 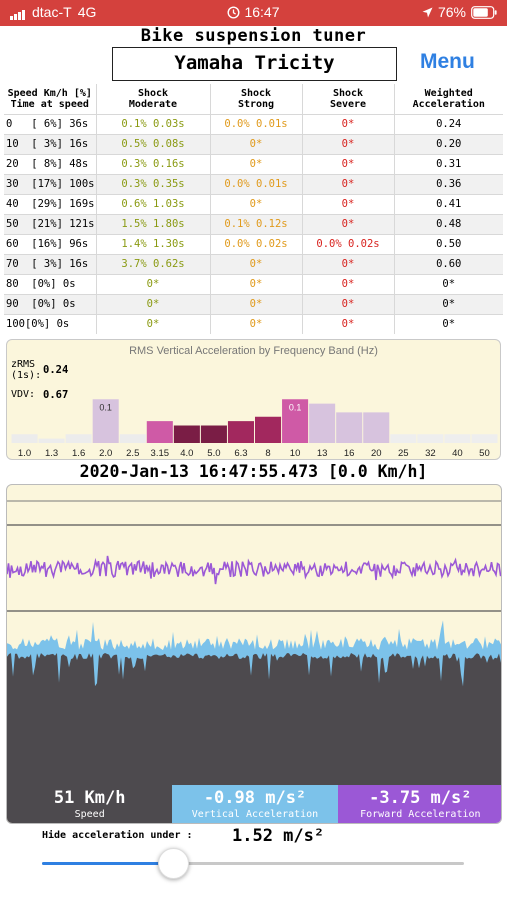 What do you see at coordinates (56, 370) in the screenshot?
I see `zrms-value: 0.24` at bounding box center [56, 370].